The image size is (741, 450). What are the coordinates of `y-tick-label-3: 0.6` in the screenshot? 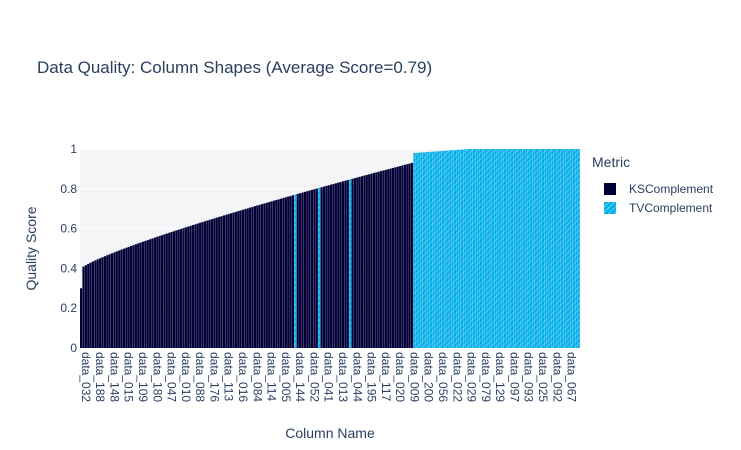 It's located at (68, 229).